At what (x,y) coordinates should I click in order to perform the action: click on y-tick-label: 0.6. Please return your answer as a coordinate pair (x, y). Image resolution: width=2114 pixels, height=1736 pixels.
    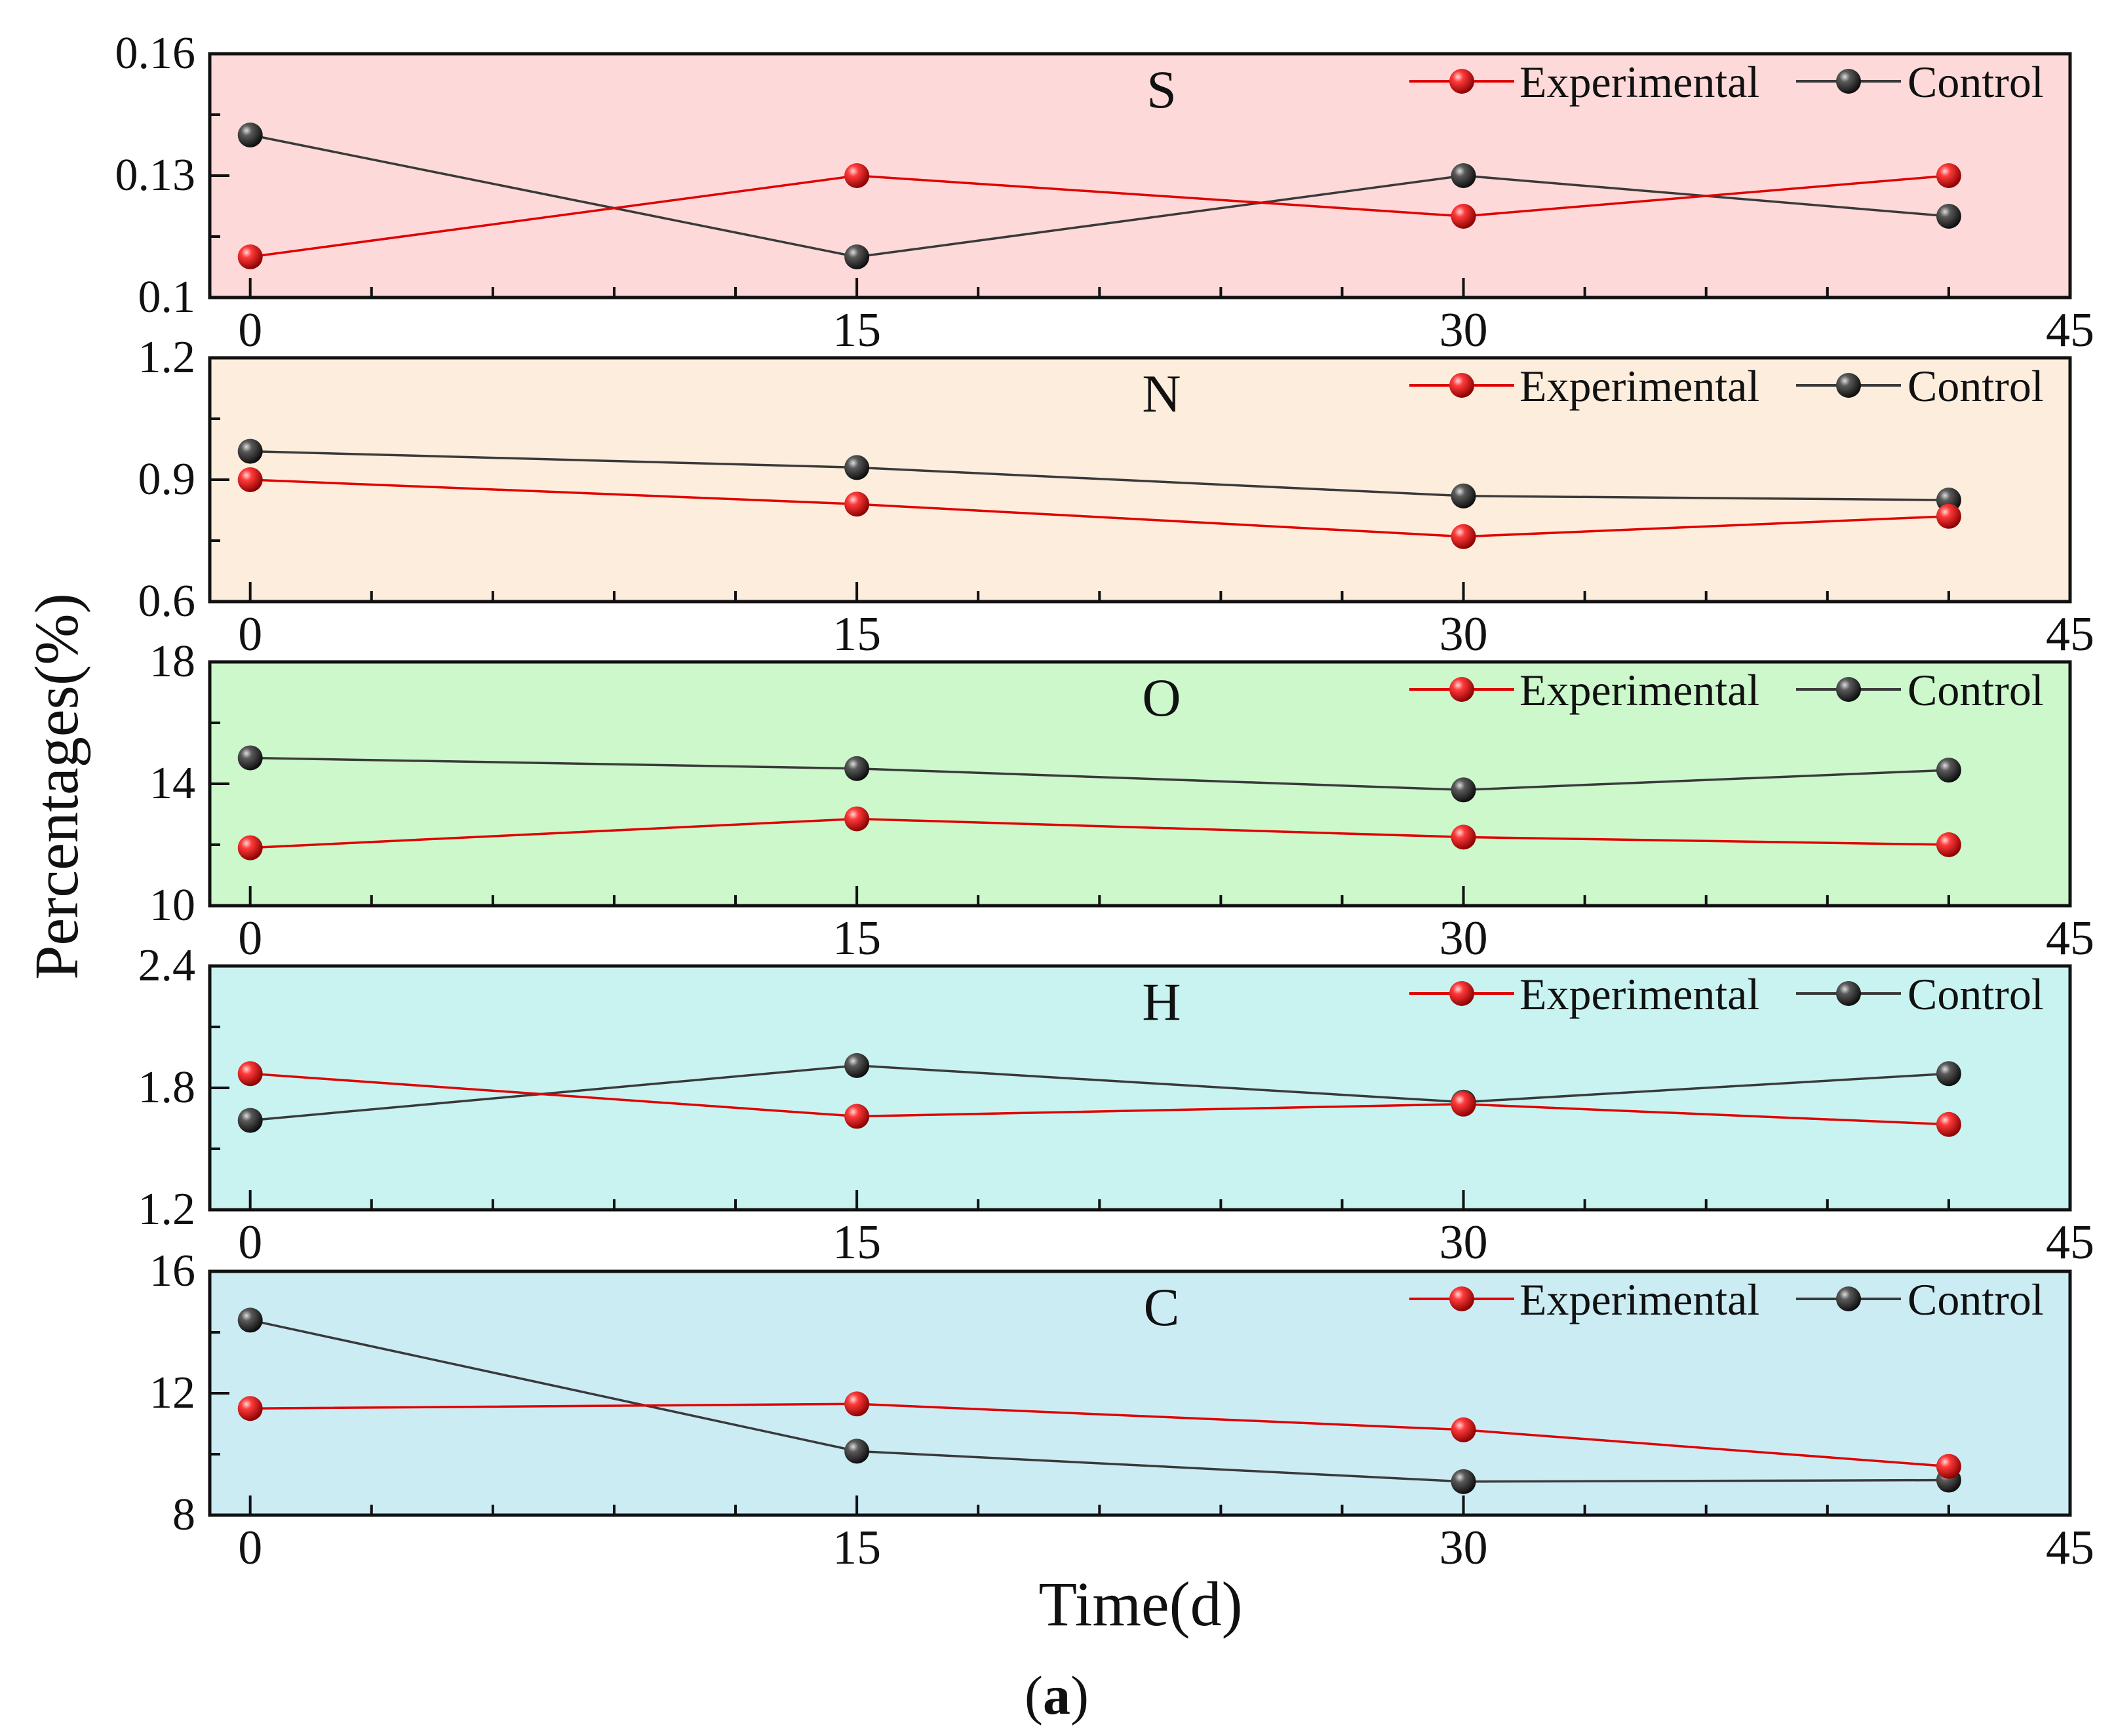
    Looking at the image, I should click on (167, 601).